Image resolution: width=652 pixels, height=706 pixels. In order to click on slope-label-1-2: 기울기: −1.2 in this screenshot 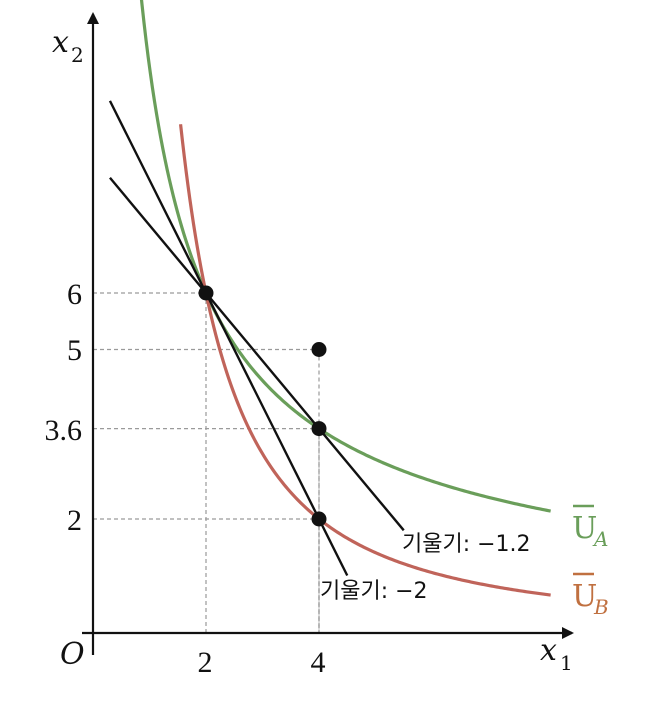, I will do `click(466, 544)`.